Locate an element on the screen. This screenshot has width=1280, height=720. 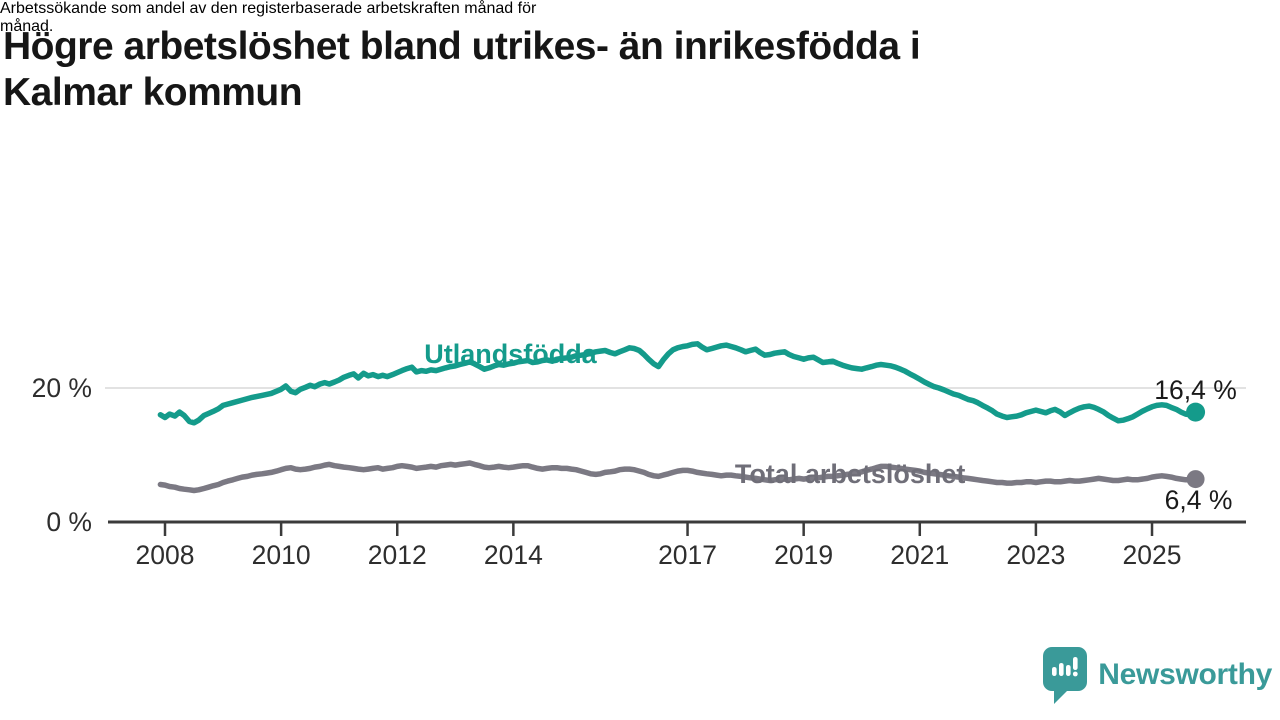
page-title-line-2: Kalmar kommun is located at coordinates (153, 92).